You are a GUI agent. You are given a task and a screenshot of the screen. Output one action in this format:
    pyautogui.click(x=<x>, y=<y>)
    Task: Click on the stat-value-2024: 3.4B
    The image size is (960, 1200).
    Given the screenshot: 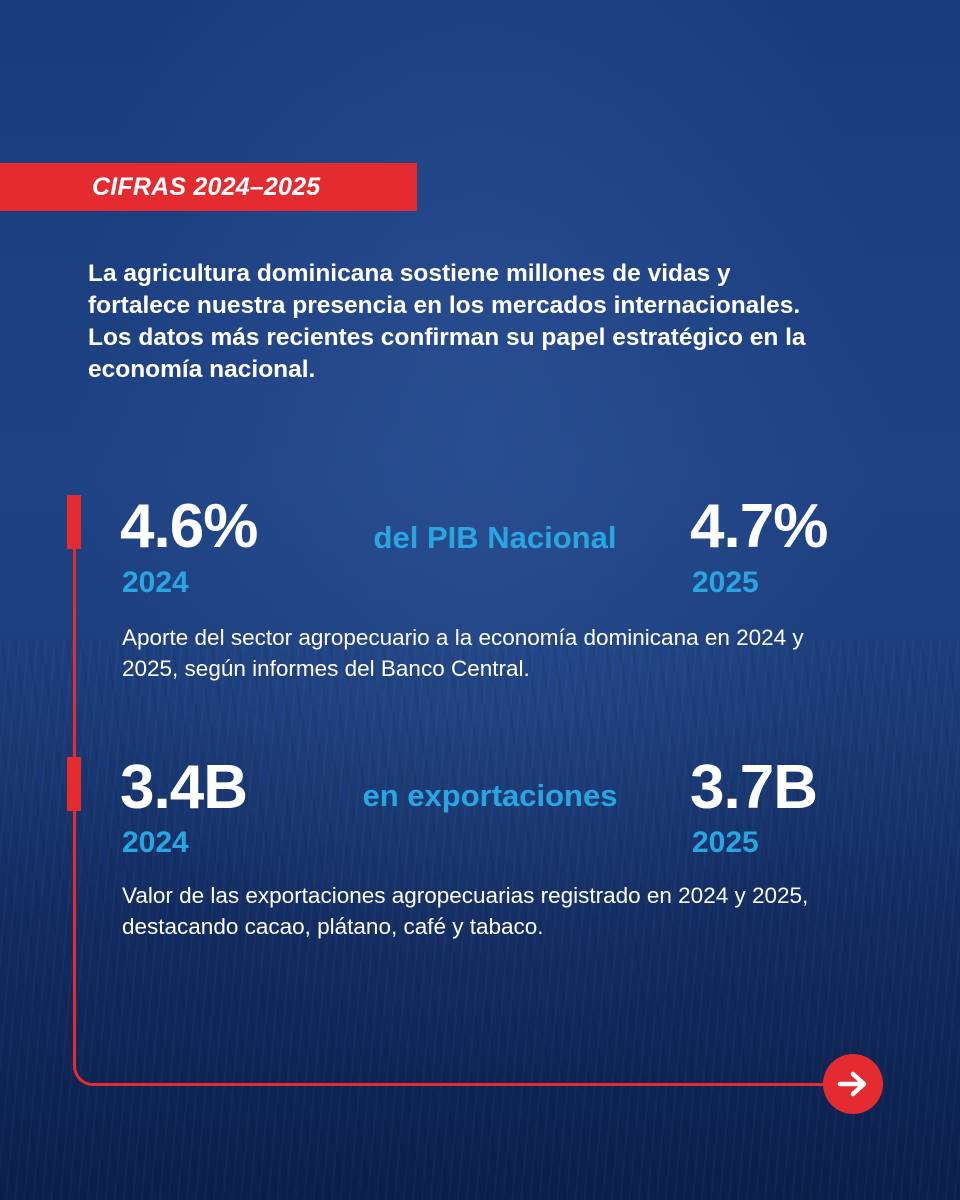 What is the action you would take?
    pyautogui.click(x=184, y=787)
    